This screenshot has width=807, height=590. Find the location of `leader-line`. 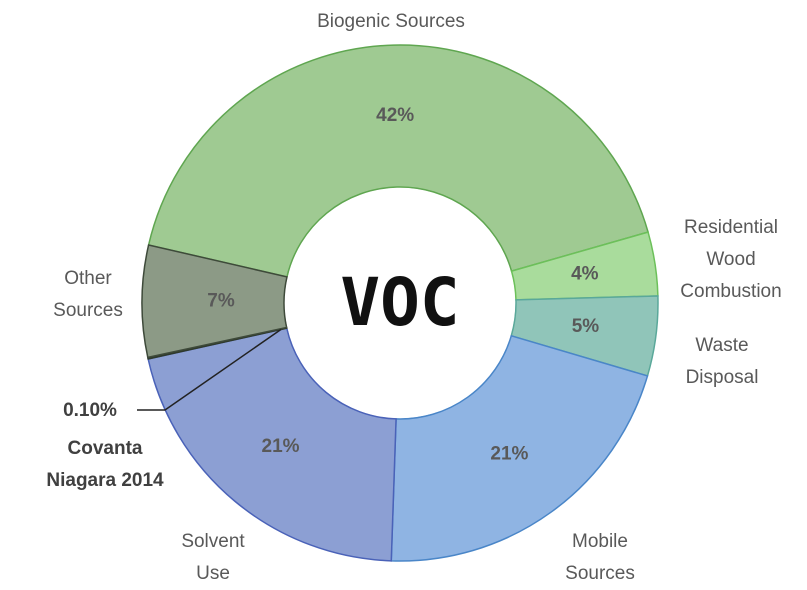

leader-line is located at coordinates (209, 369).